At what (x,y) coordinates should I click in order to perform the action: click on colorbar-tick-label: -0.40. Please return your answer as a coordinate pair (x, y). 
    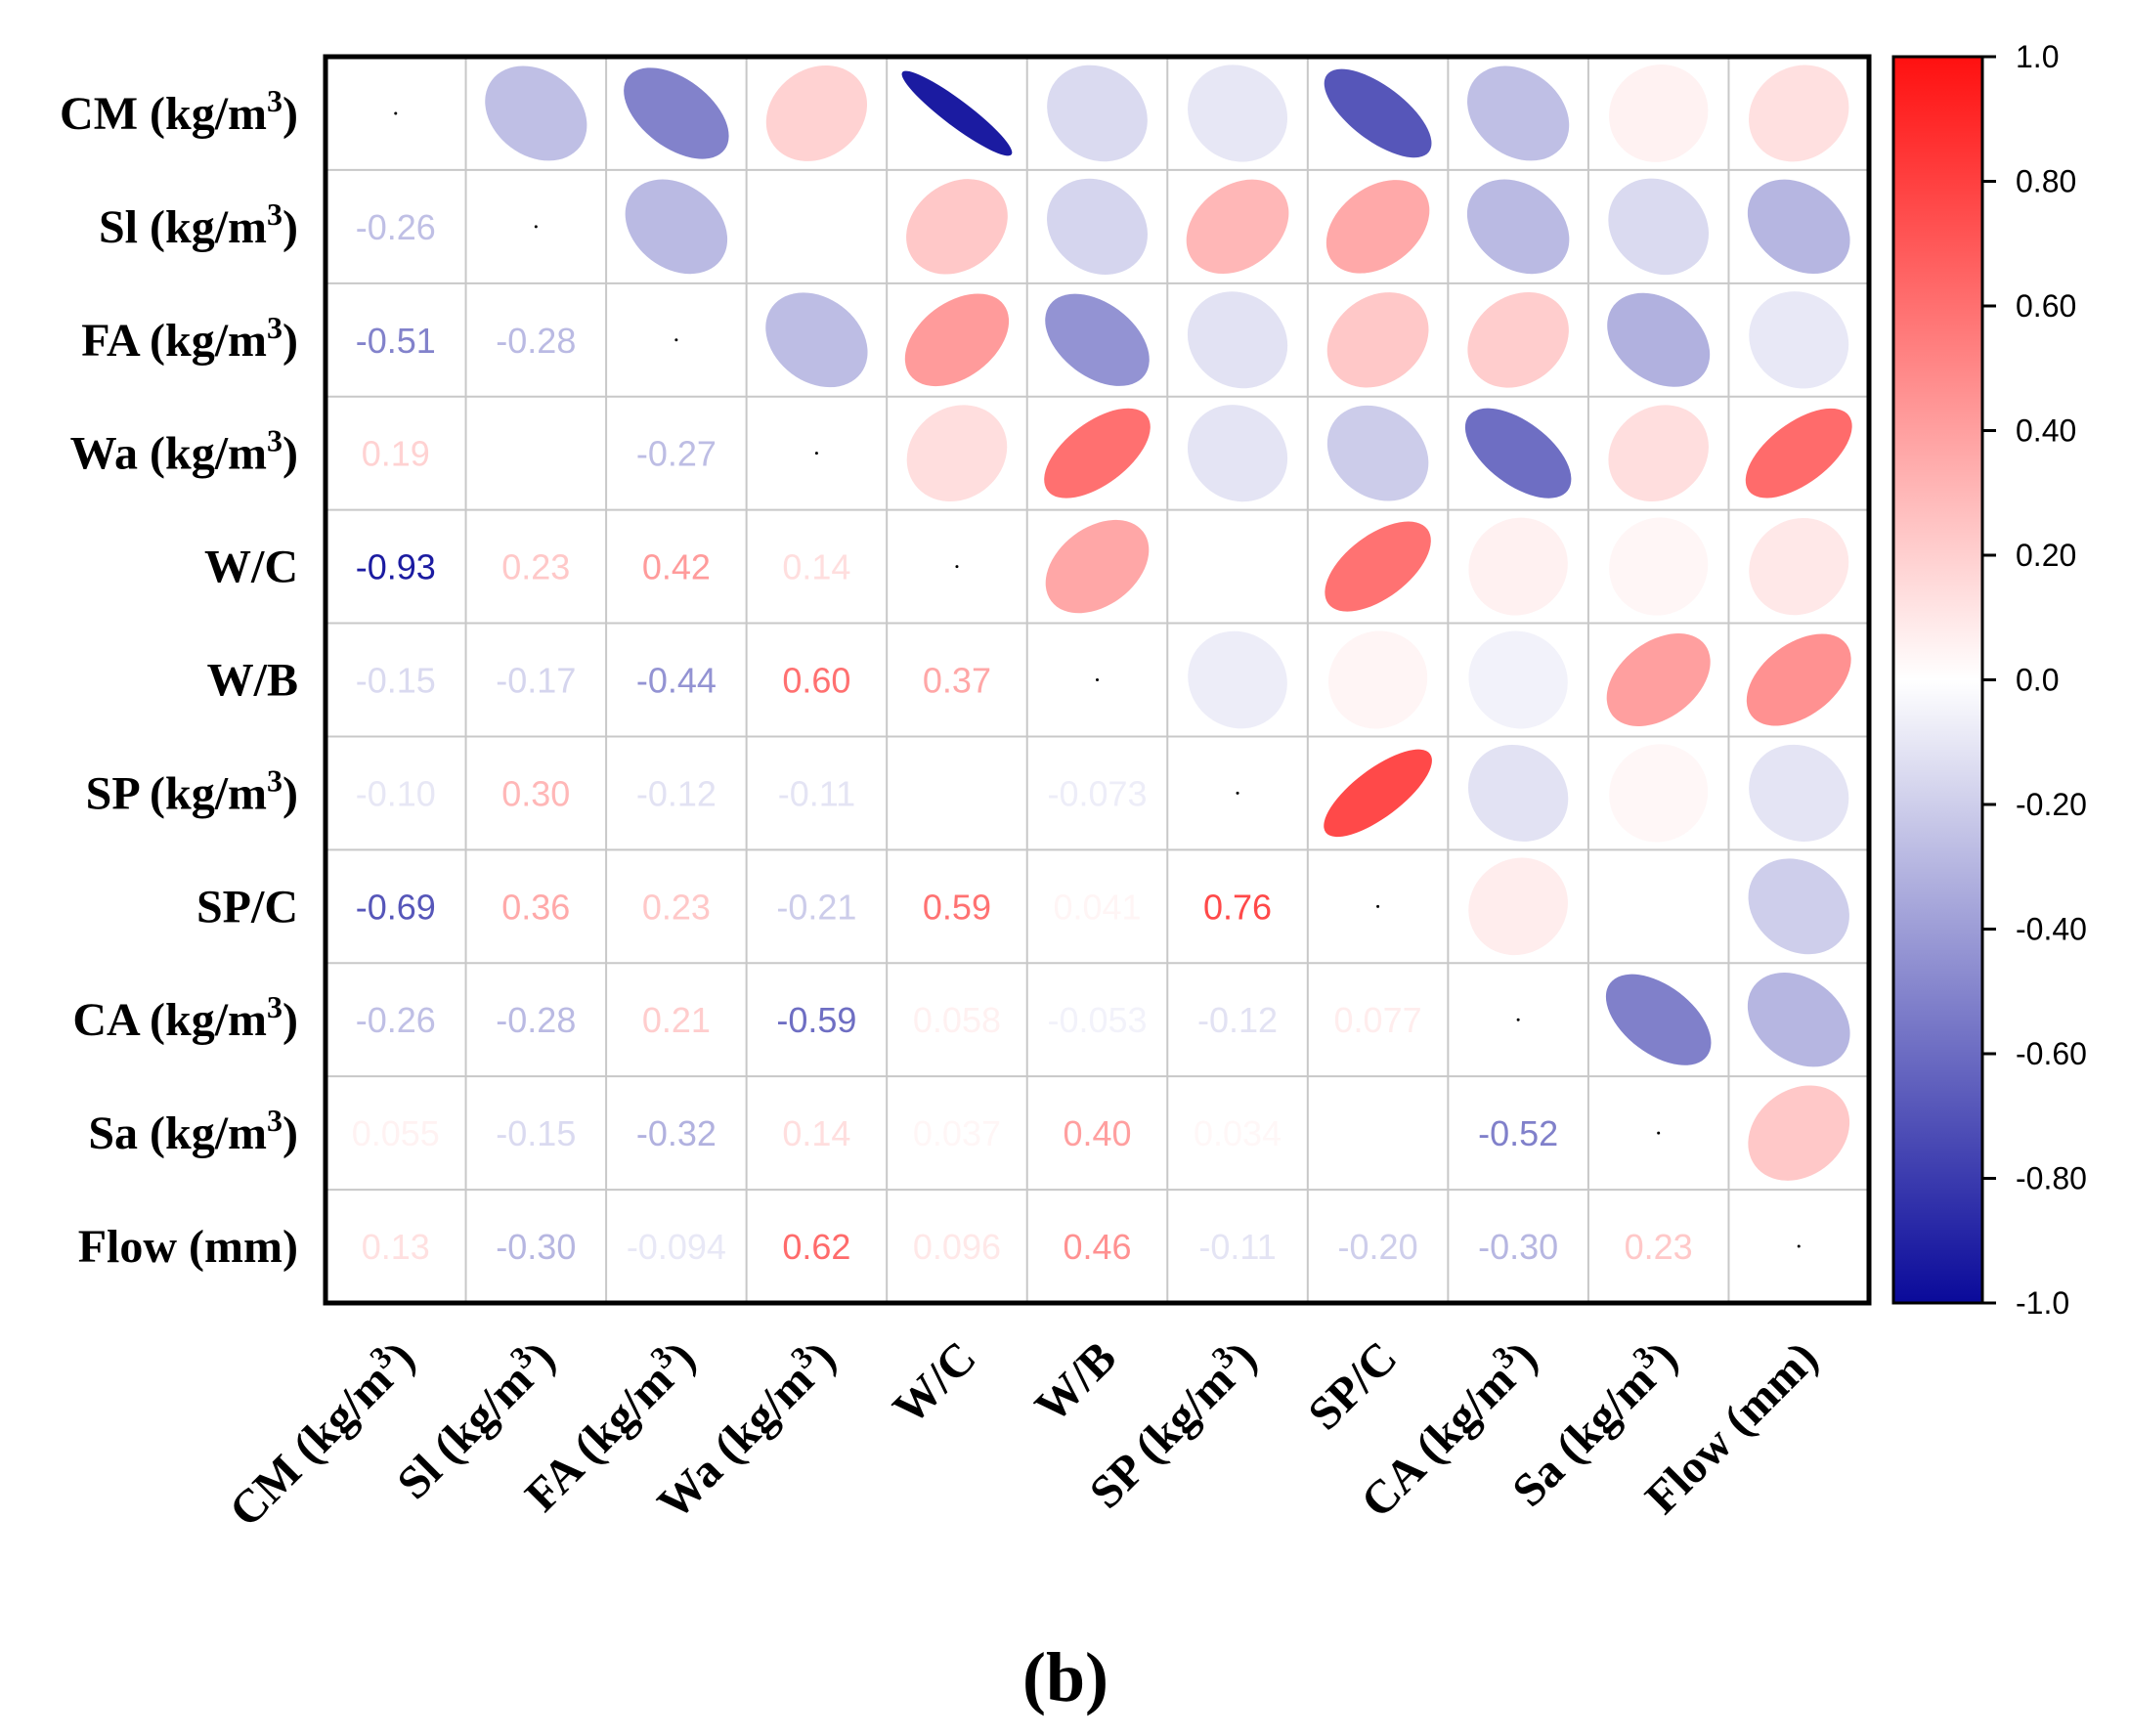
    Looking at the image, I should click on (2051, 930).